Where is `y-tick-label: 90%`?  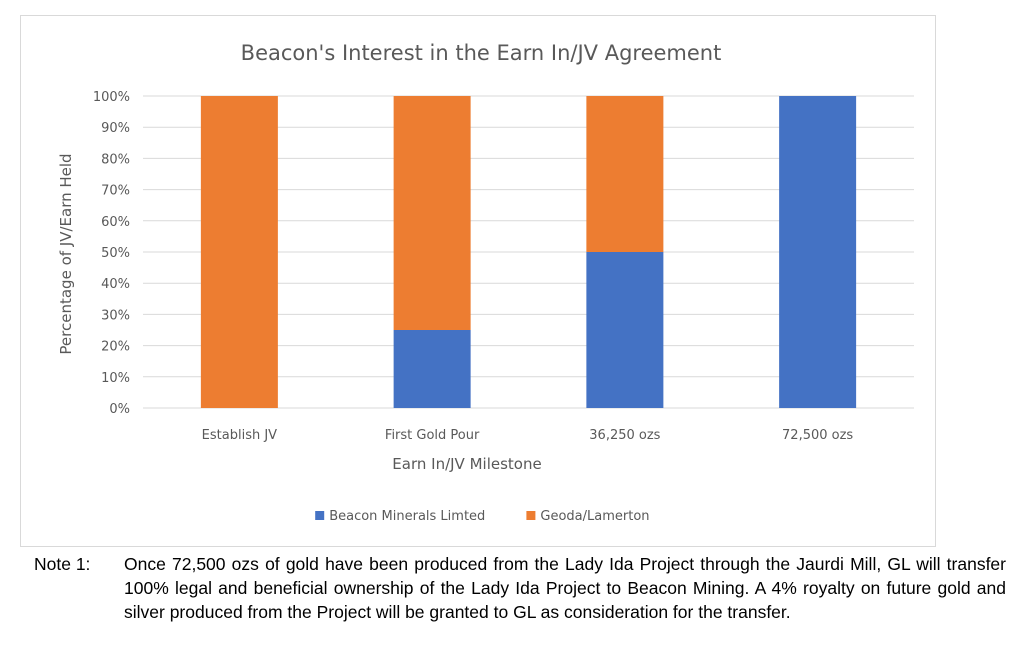 y-tick-label: 90% is located at coordinates (115, 128).